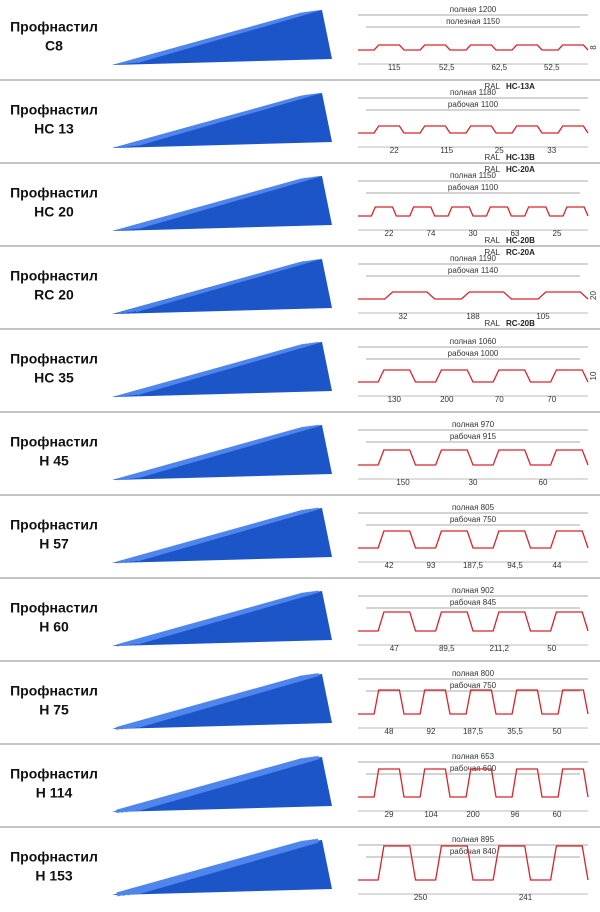  What do you see at coordinates (515, 731) in the screenshot?
I see `dimension: 35,5` at bounding box center [515, 731].